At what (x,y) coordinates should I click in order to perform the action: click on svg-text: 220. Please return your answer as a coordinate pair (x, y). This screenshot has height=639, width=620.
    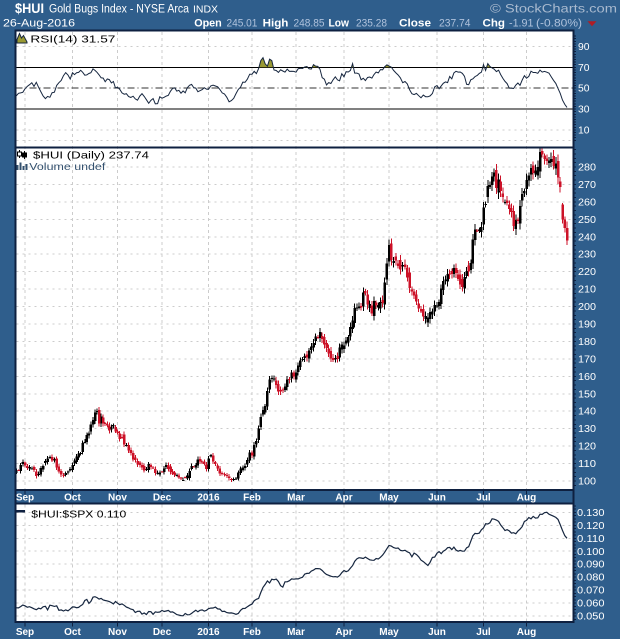
    Looking at the image, I should click on (587, 272).